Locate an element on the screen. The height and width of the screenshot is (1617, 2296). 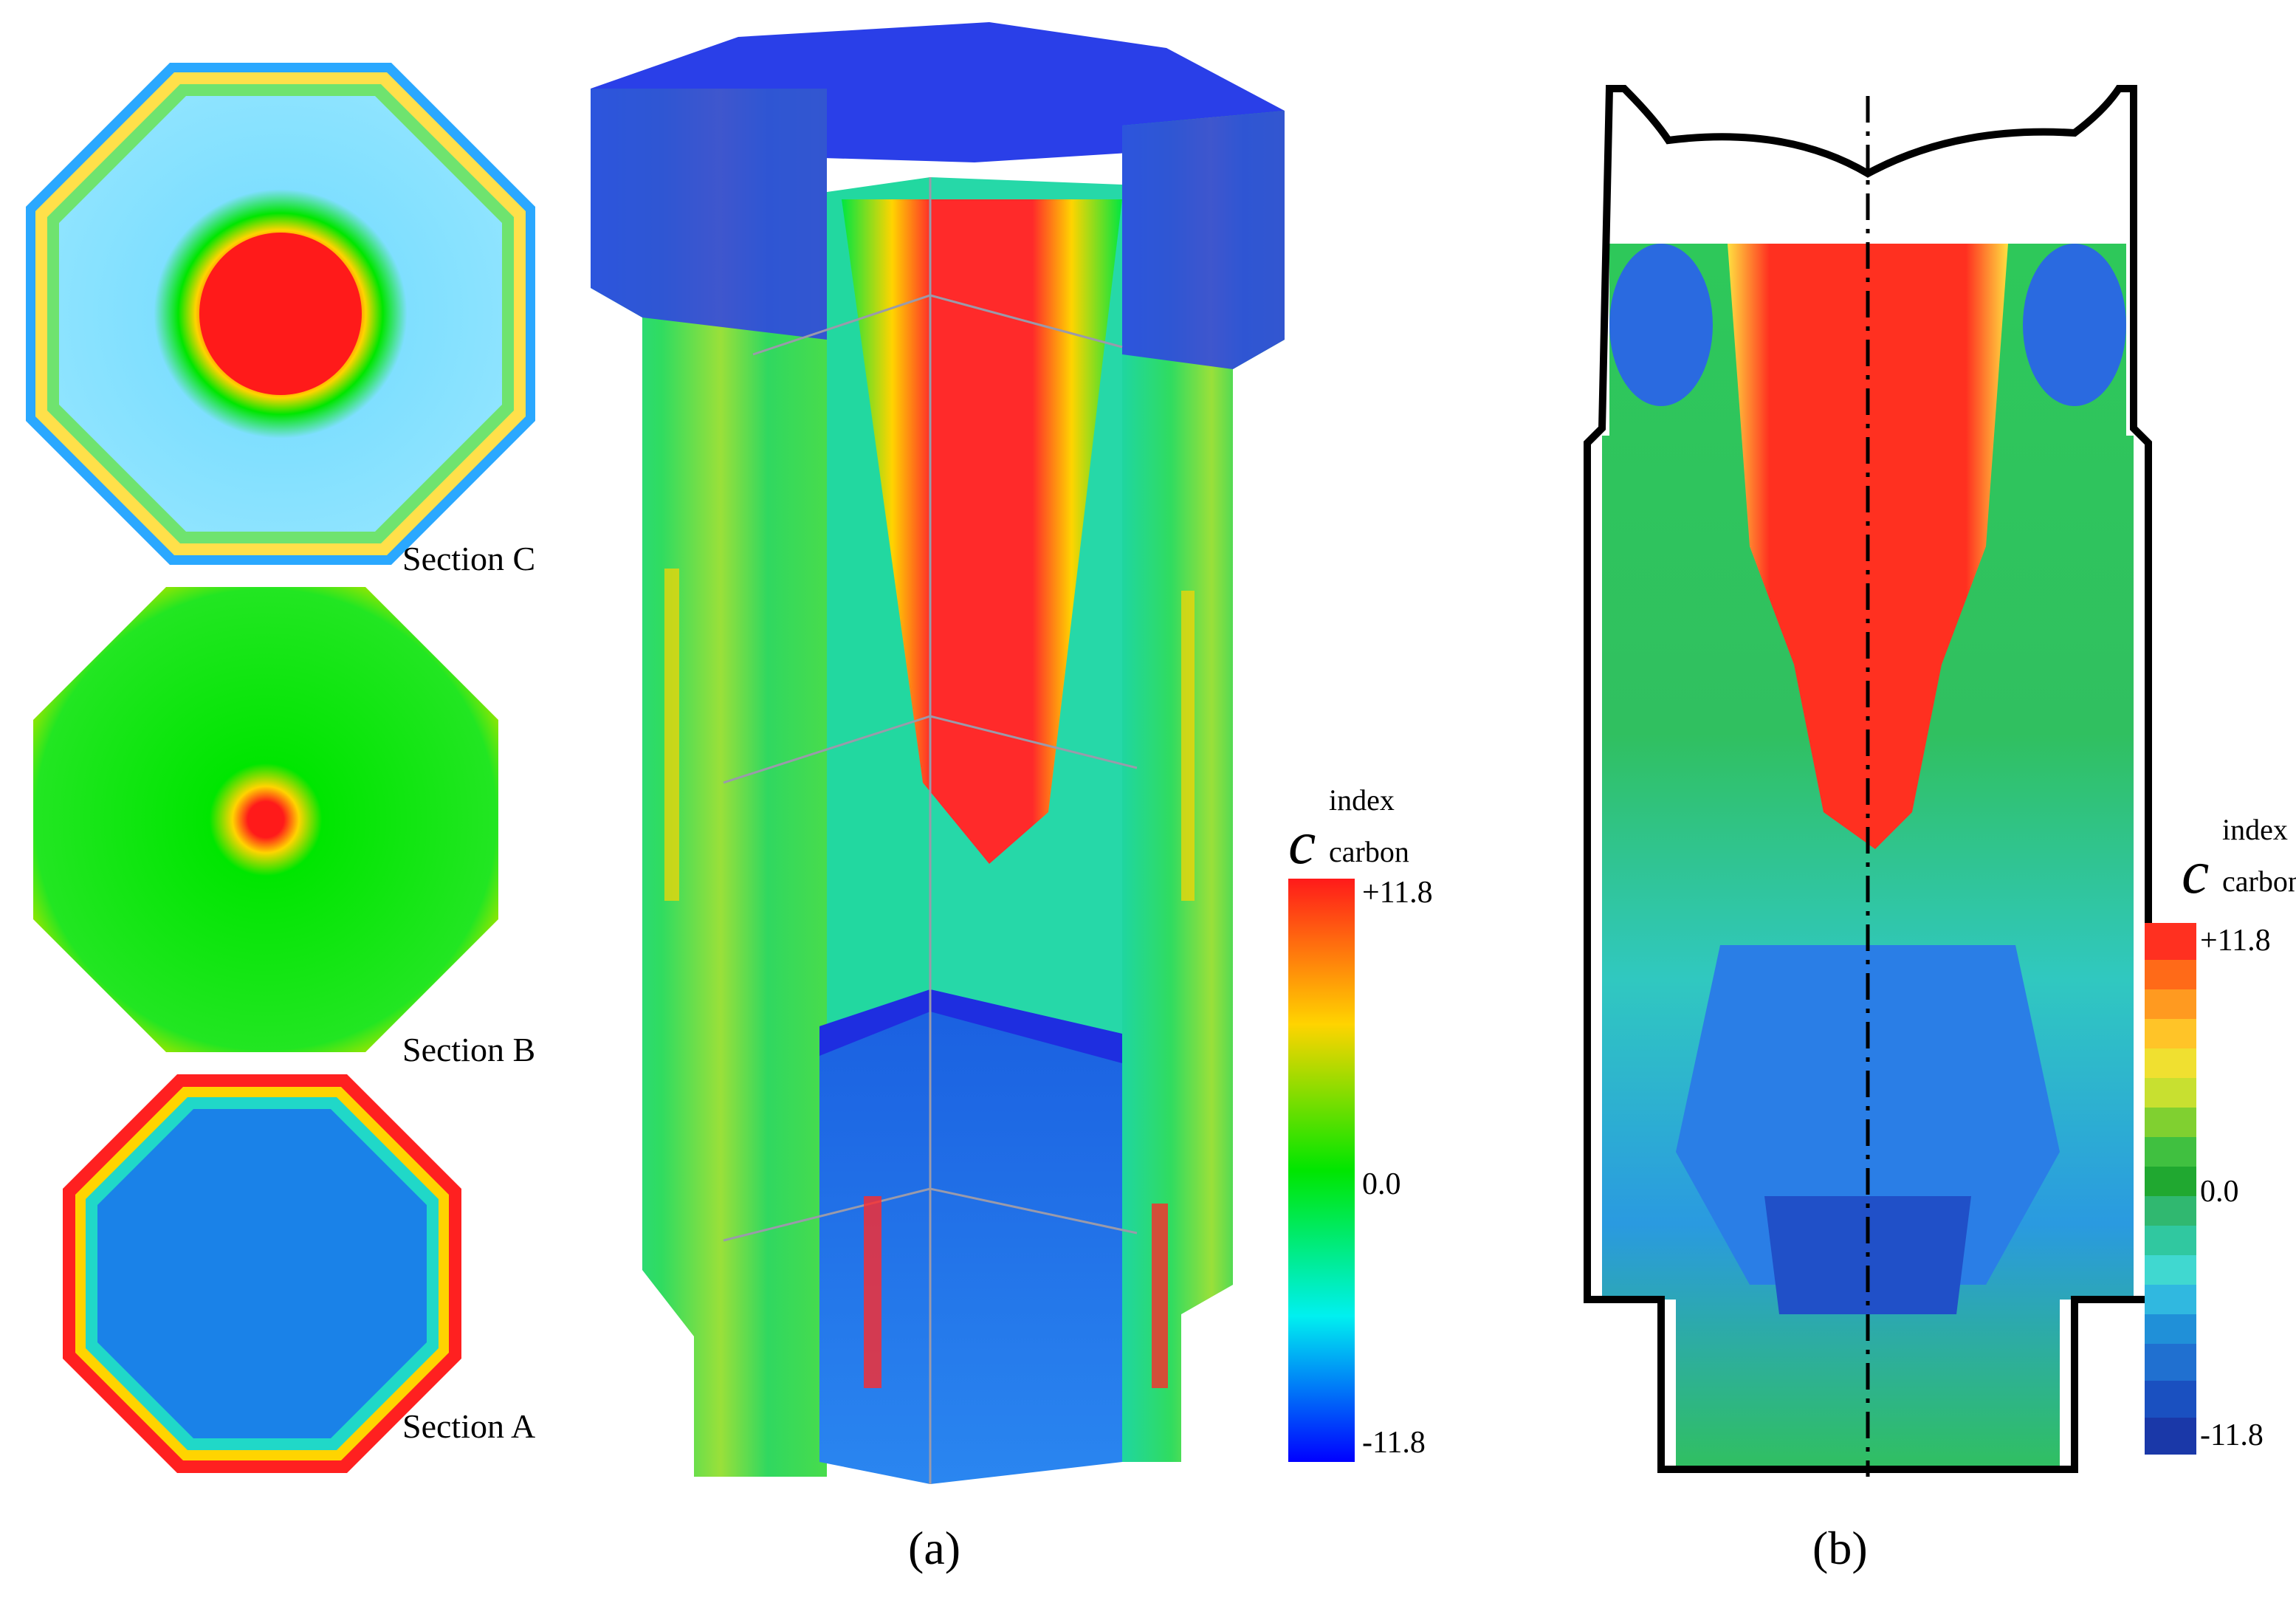
legend-a-mid: 0.0 is located at coordinates (1381, 1184).